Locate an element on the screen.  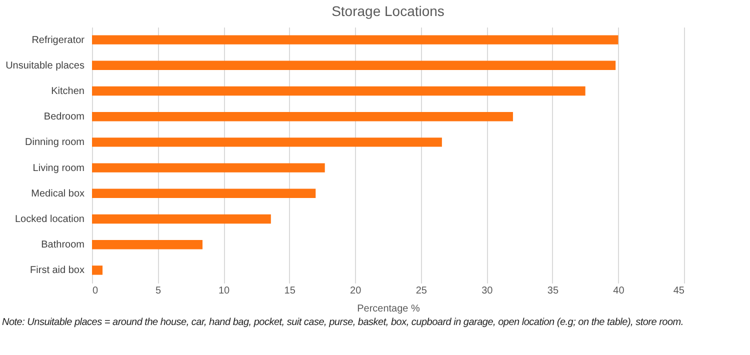
x-tick-label: 20 is located at coordinates (356, 291).